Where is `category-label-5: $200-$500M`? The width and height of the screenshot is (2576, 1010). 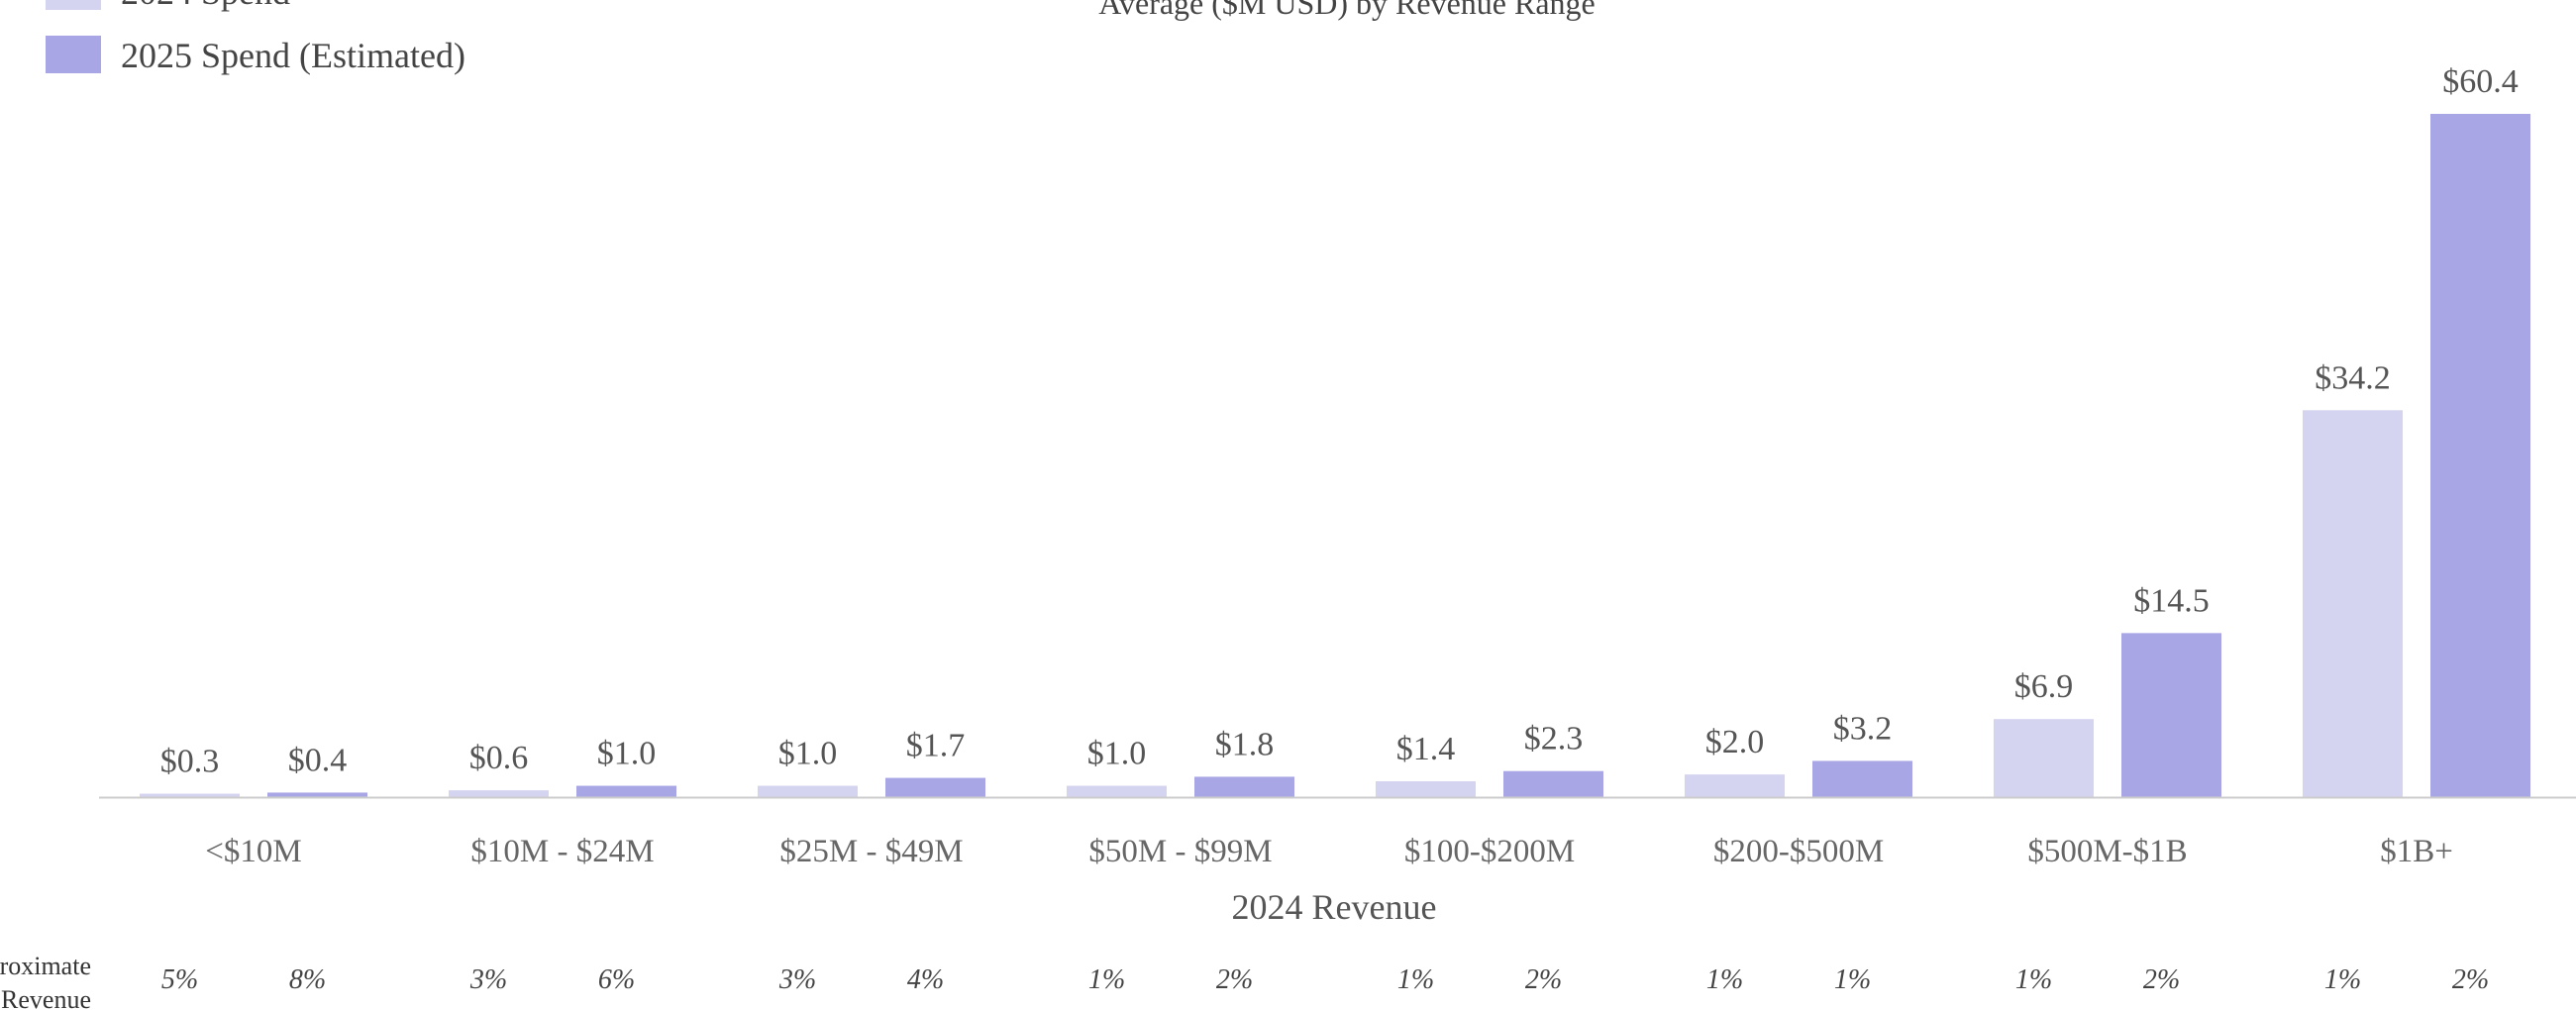 category-label-5: $200-$500M is located at coordinates (1798, 851).